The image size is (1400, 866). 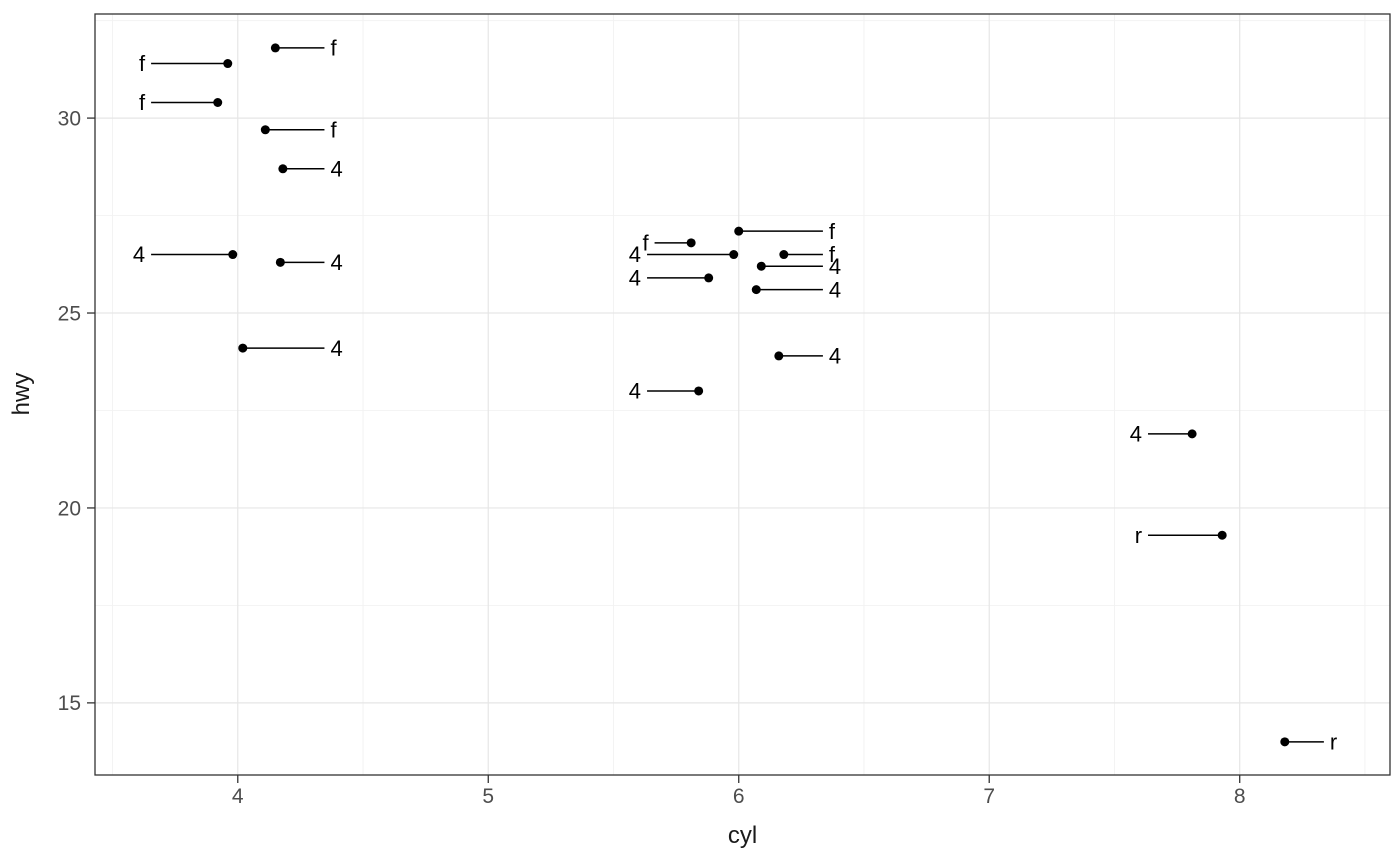 What do you see at coordinates (69, 118) in the screenshot?
I see `y-tick-label: 30` at bounding box center [69, 118].